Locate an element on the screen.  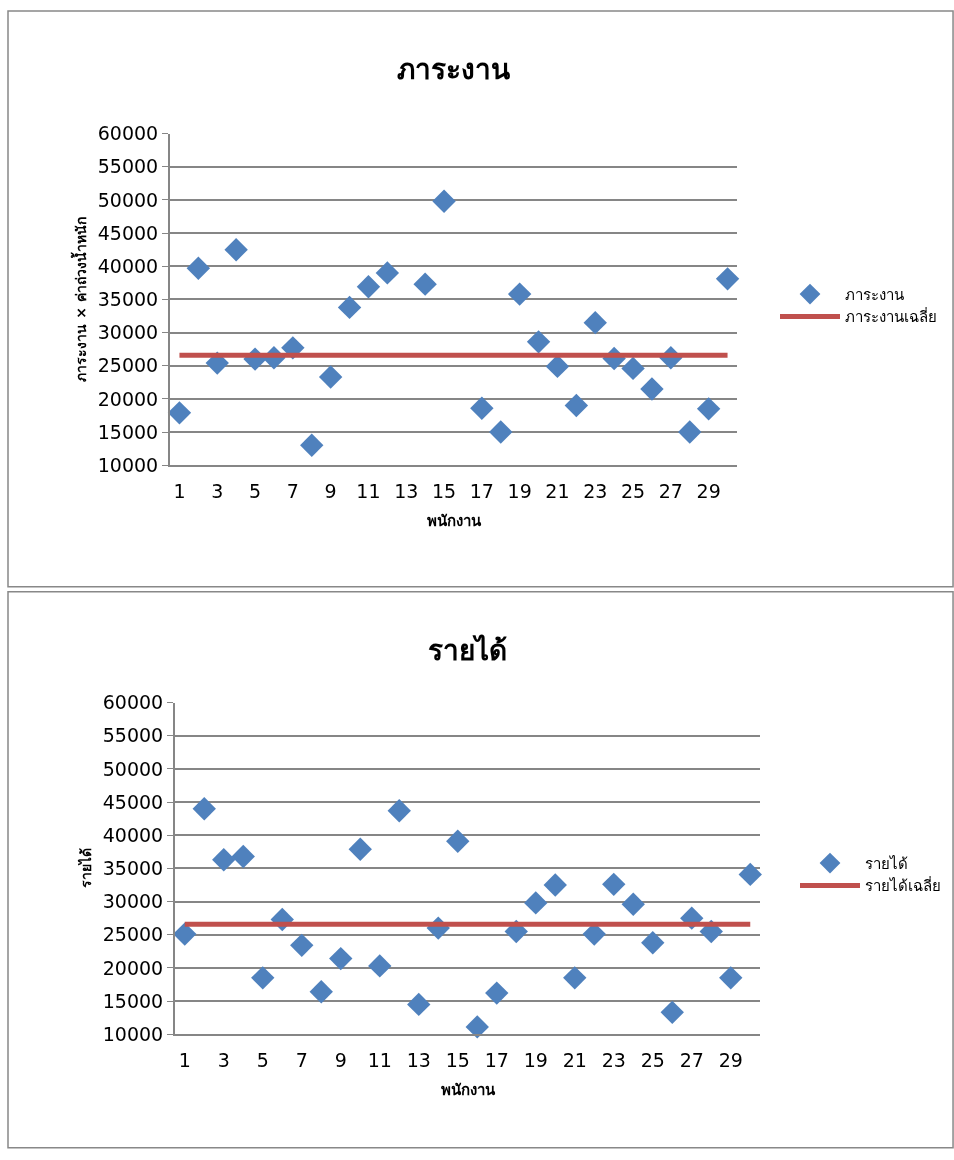
y-tick-label: 35000 is located at coordinates (133, 868).